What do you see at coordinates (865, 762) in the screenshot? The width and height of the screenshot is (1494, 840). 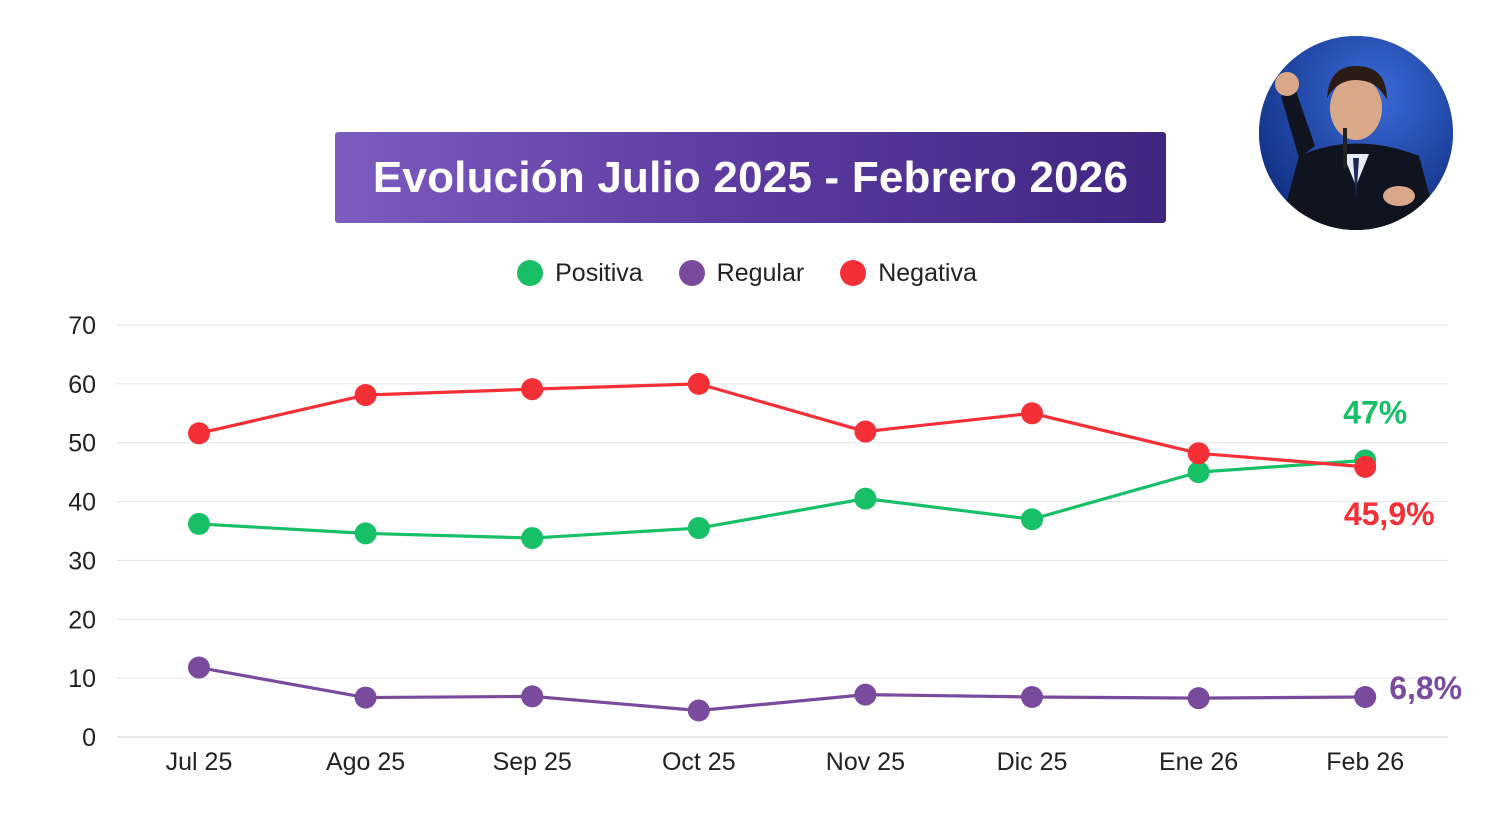 I see `x-tick-label-nov-25: Nov 25` at bounding box center [865, 762].